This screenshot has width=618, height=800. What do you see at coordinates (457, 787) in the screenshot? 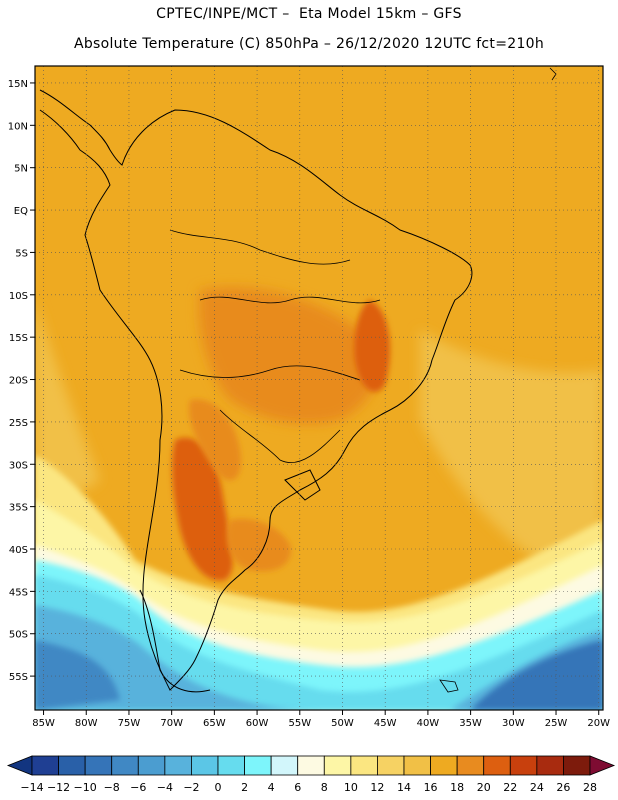
I see `colorbar-label: 18` at bounding box center [457, 787].